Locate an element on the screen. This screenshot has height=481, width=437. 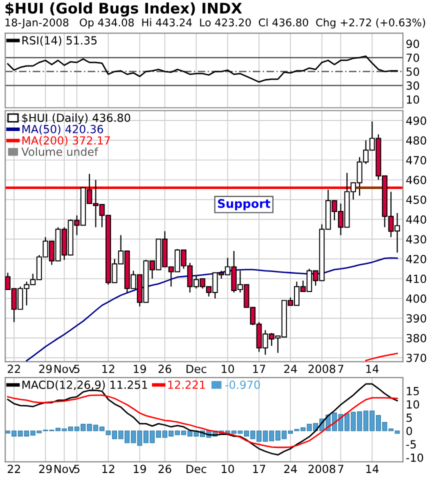
y-tick-label: 410 is located at coordinates (416, 279).